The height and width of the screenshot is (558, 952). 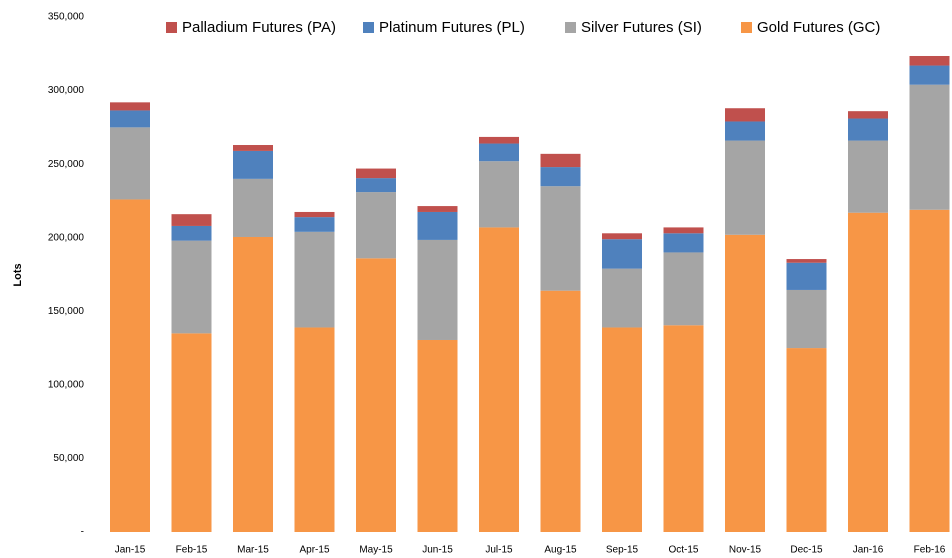 I want to click on legend-label: Gold Futures (GC), so click(x=818, y=27).